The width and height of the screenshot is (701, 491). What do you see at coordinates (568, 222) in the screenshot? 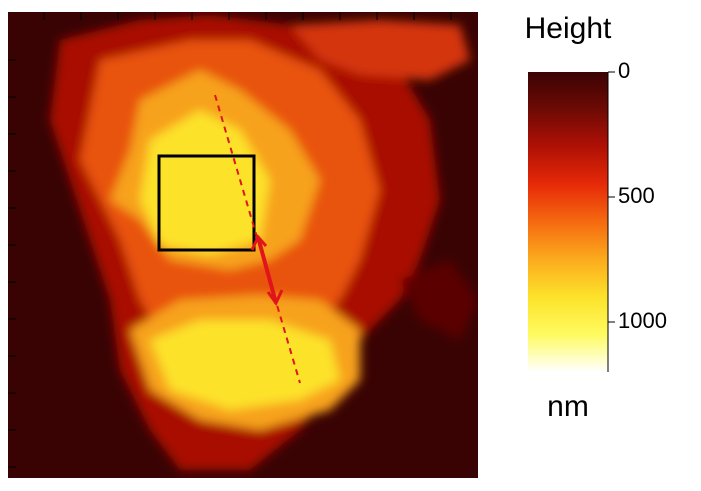
I see `colorbar` at bounding box center [568, 222].